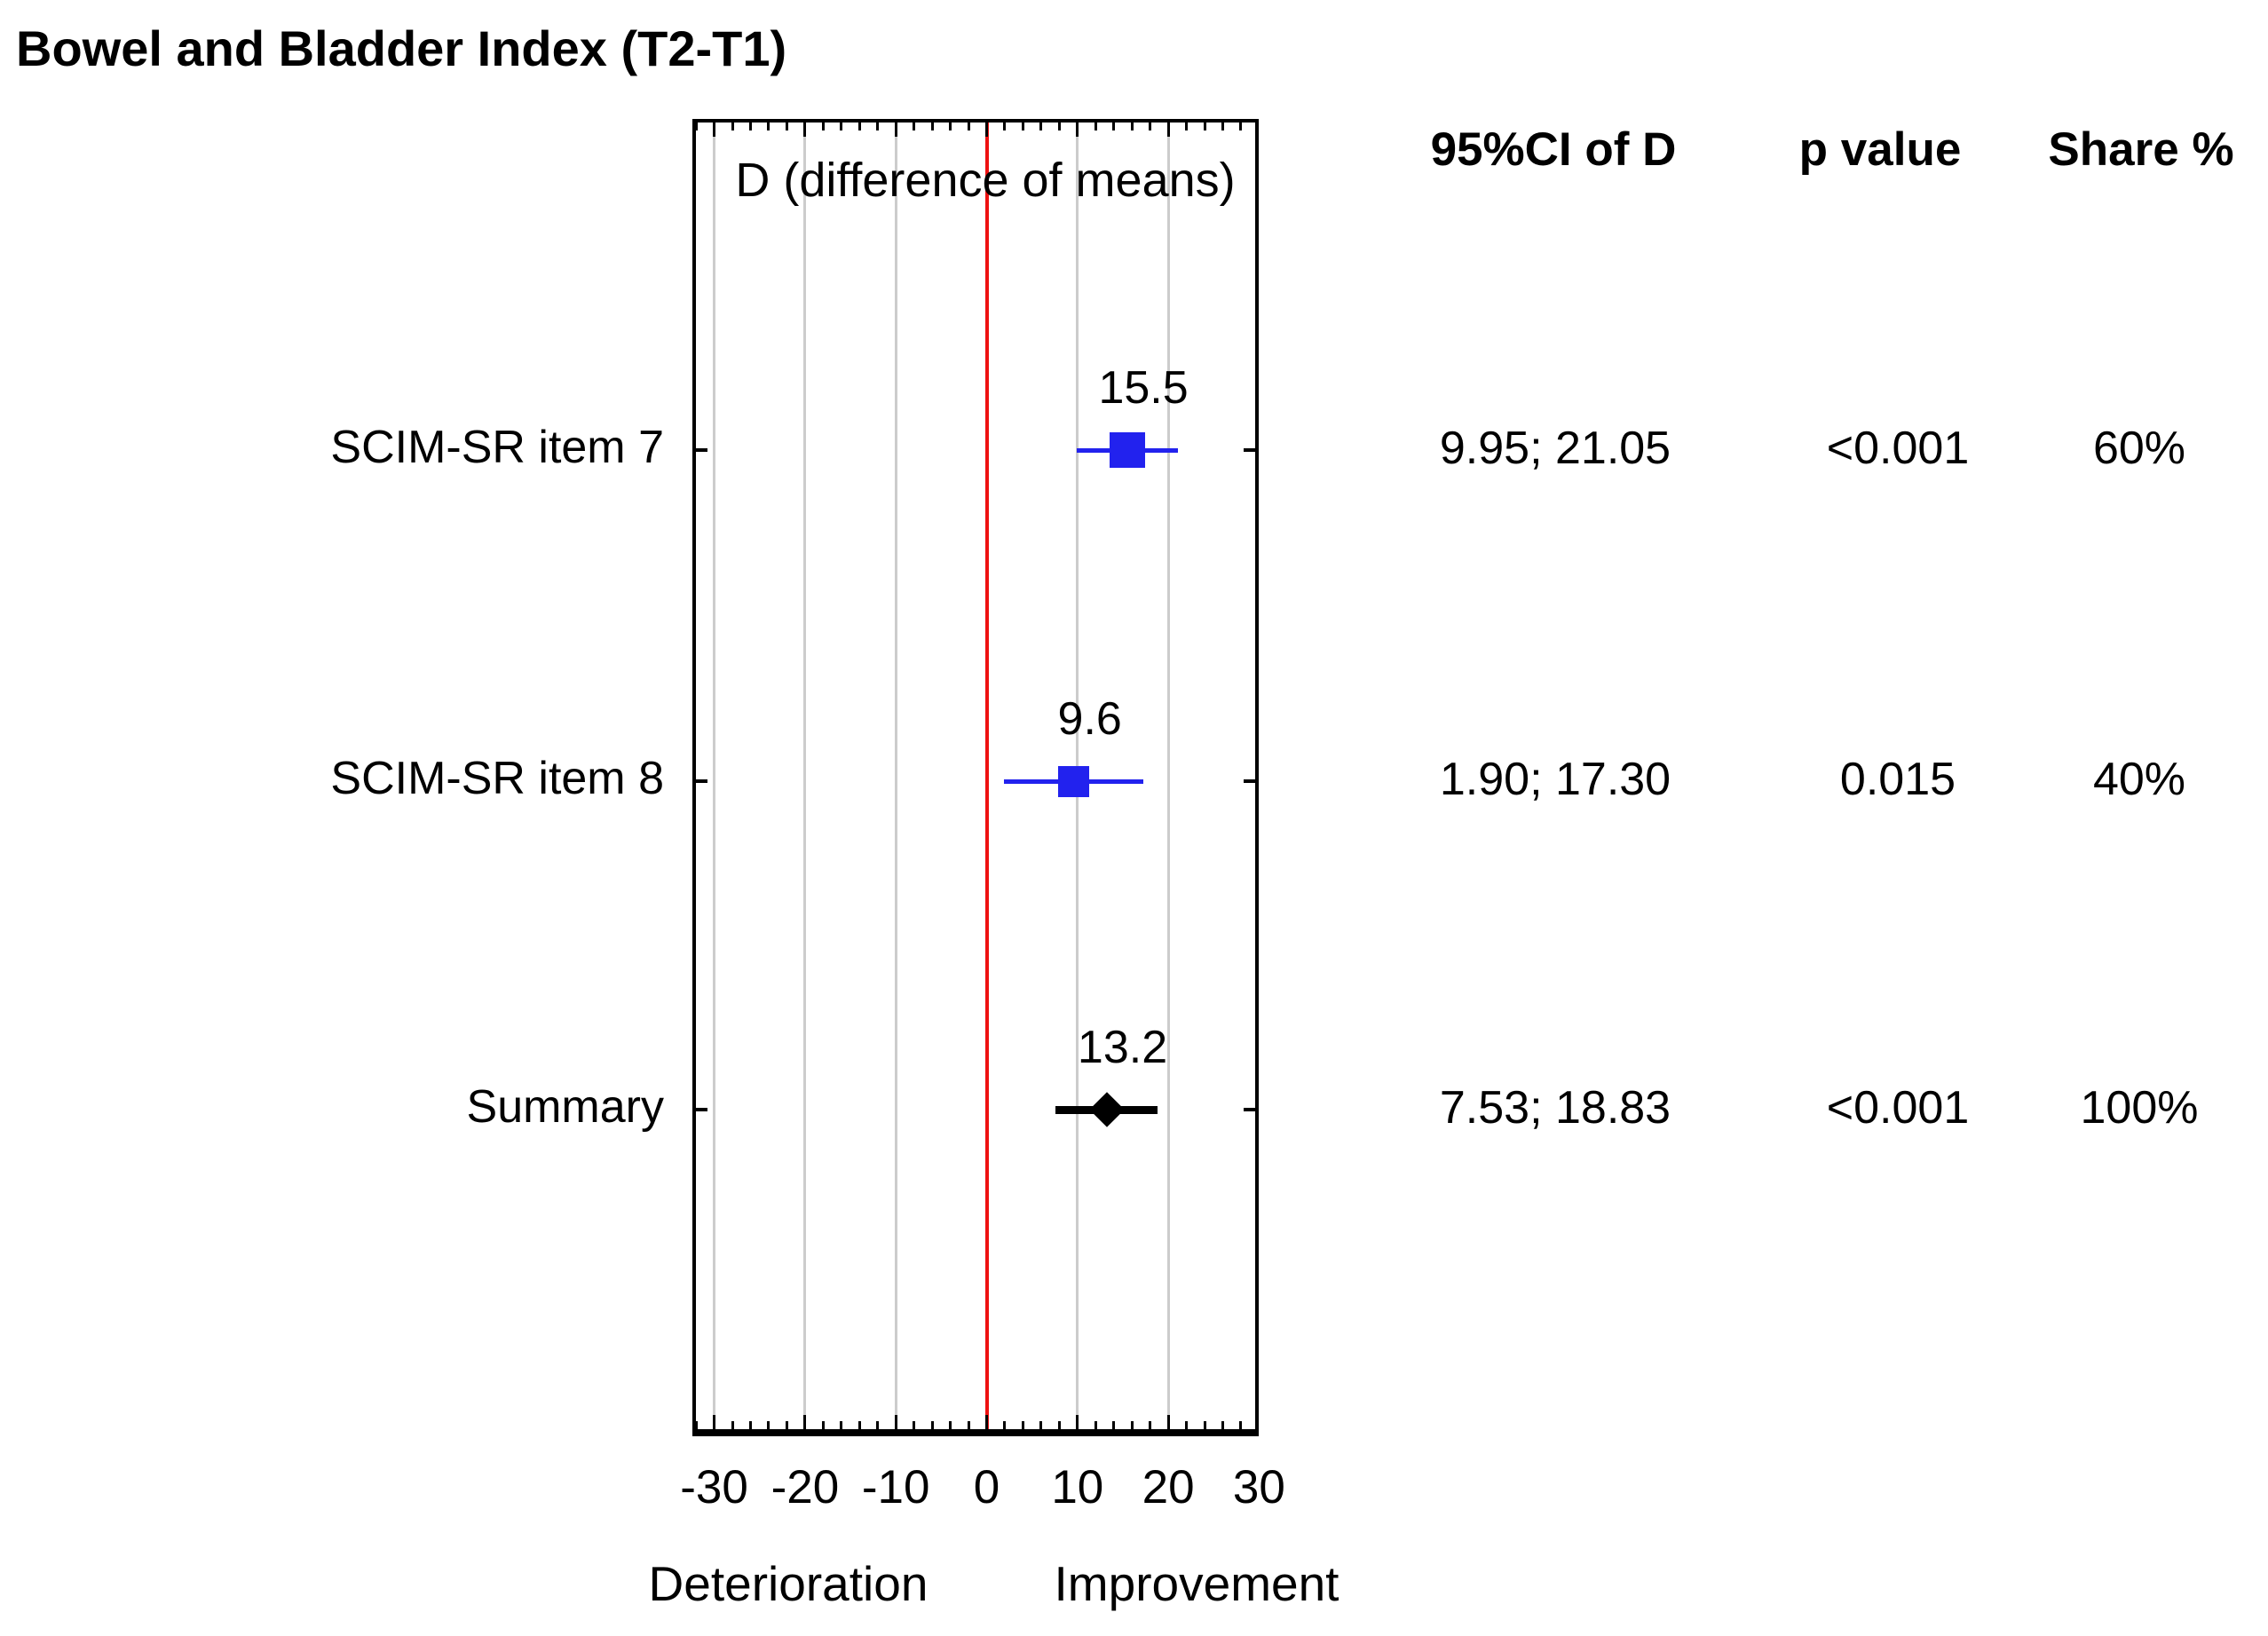 This screenshot has width=2268, height=1636. Describe the element at coordinates (859, 1425) in the screenshot. I see `minor-tick-bottom--14` at that location.